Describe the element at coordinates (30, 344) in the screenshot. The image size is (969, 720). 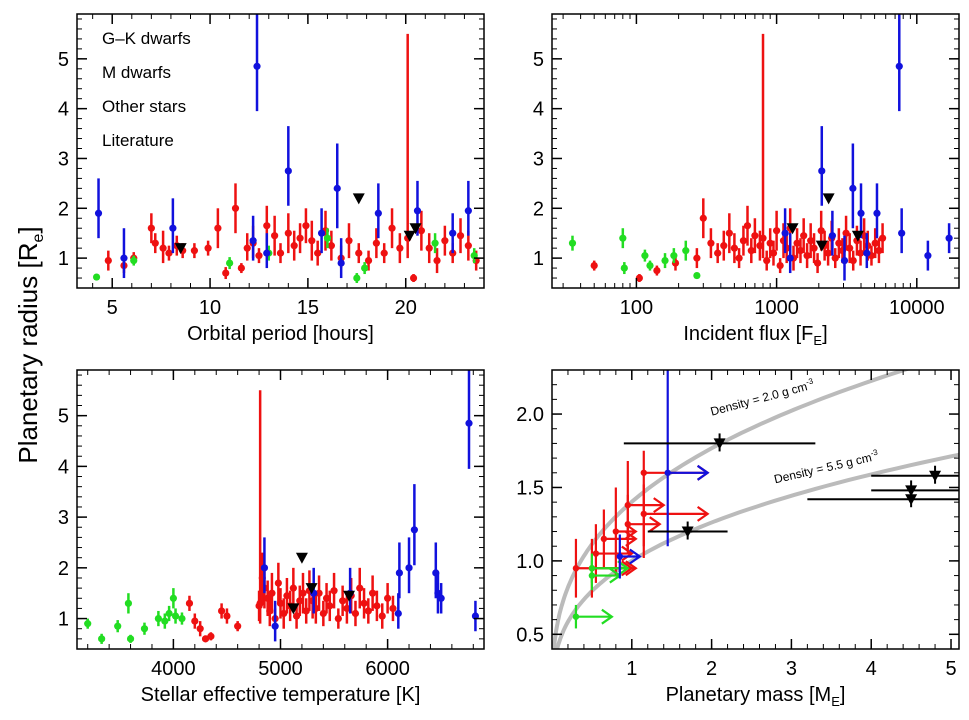
I see `shared-y-axis-label: Planetary radius [Re]` at that location.